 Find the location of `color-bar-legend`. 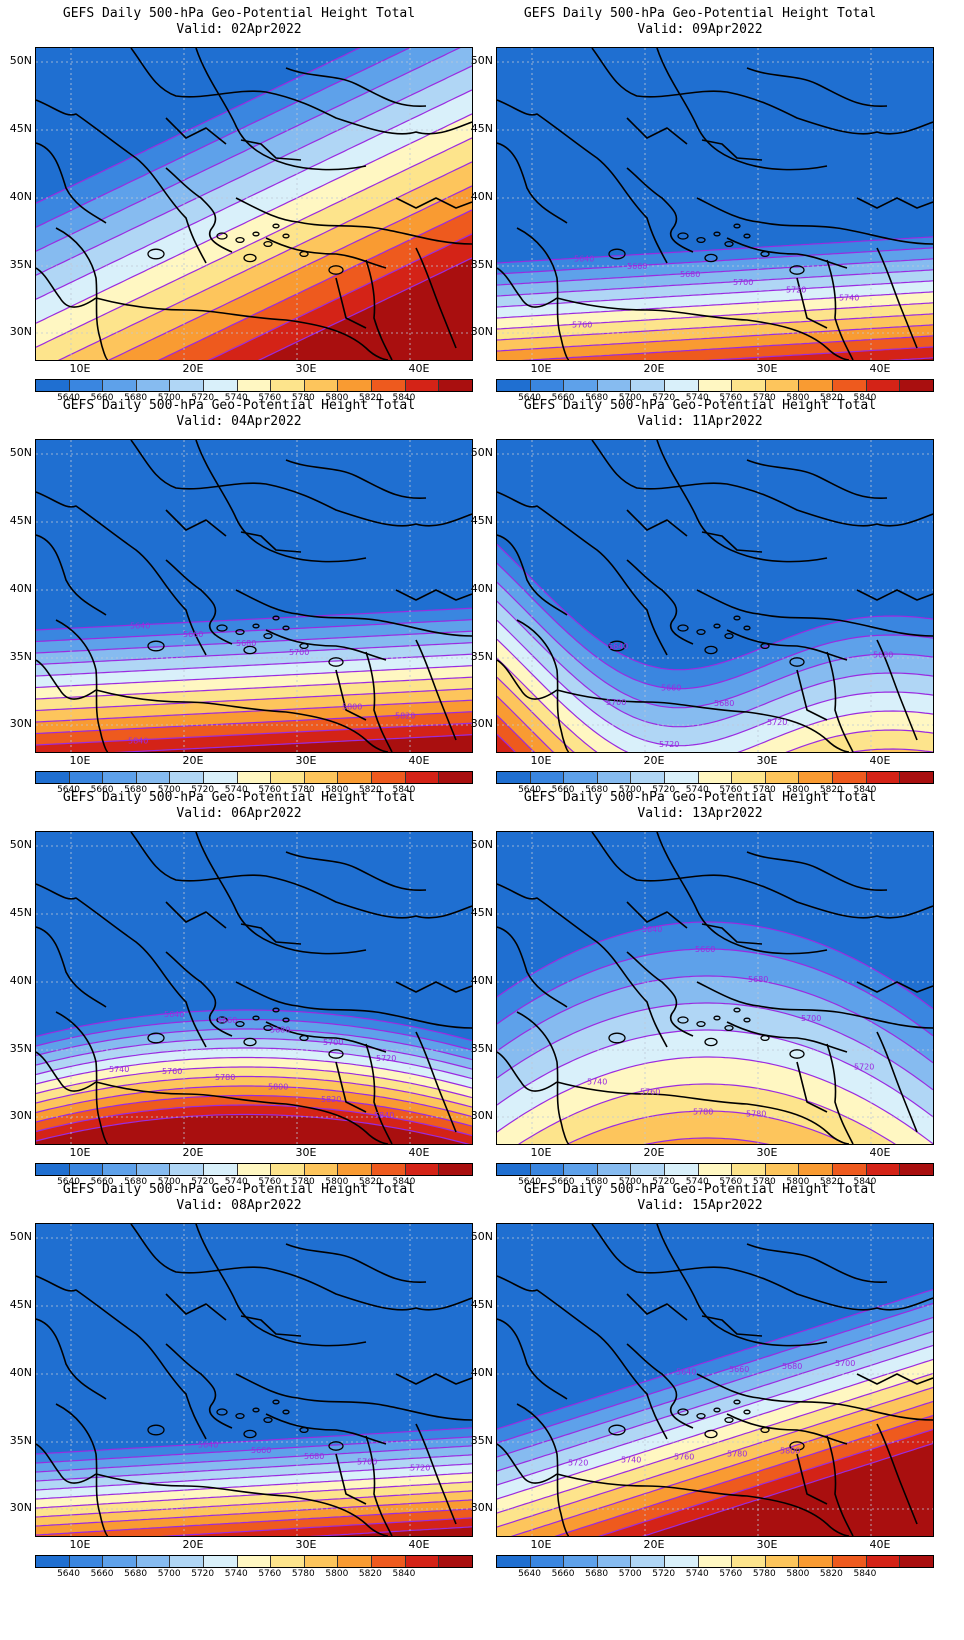

color-bar-legend is located at coordinates (254, 777).